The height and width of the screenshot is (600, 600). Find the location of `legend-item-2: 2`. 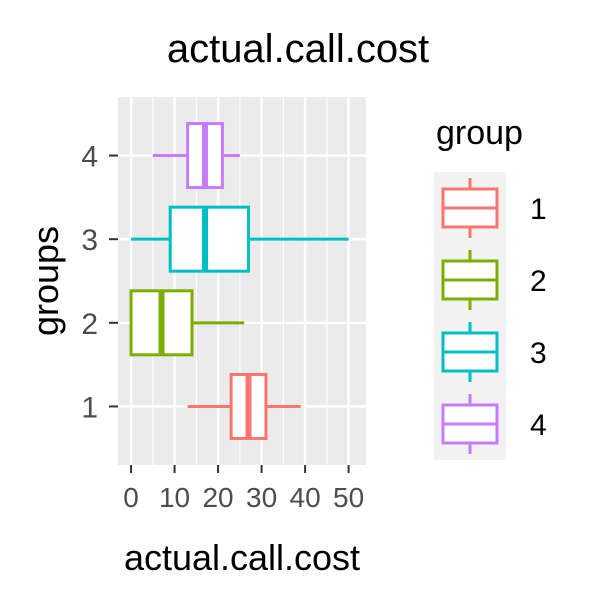

legend-item-2: 2 is located at coordinates (490, 280).